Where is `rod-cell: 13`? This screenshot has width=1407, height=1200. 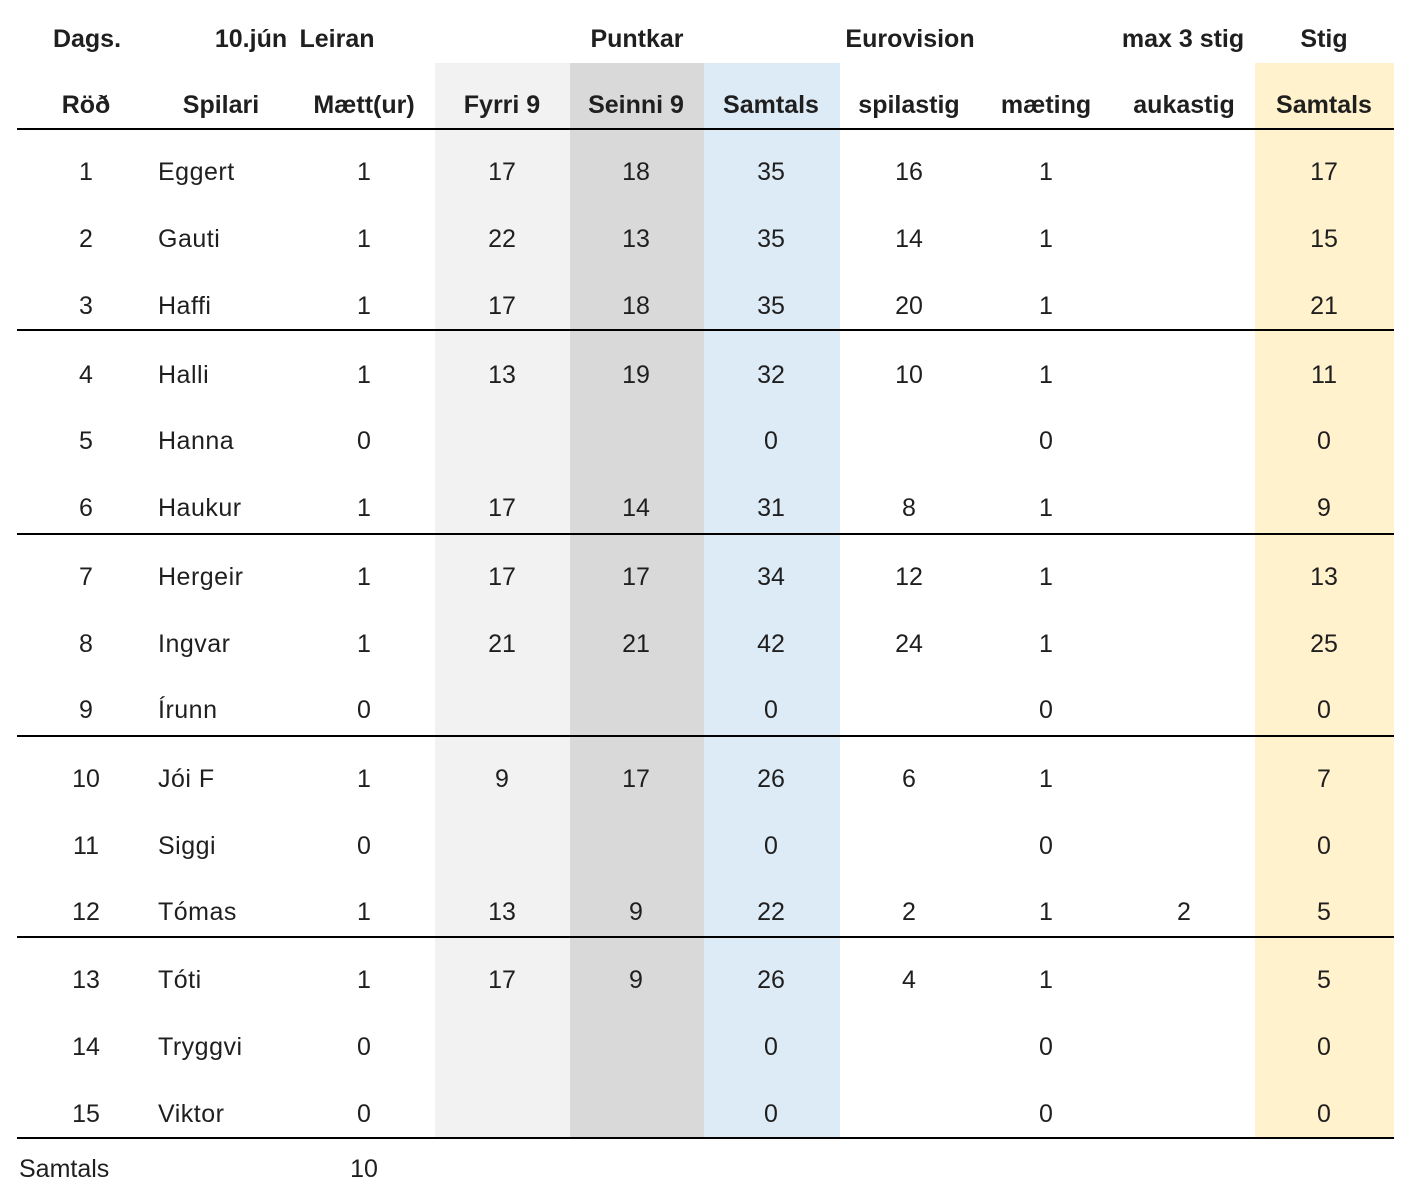 rod-cell: 13 is located at coordinates (86, 980).